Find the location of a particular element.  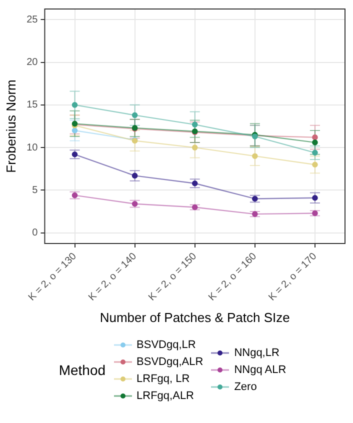

x-tick-label: K = 2, o = 150 is located at coordinates (173, 277).